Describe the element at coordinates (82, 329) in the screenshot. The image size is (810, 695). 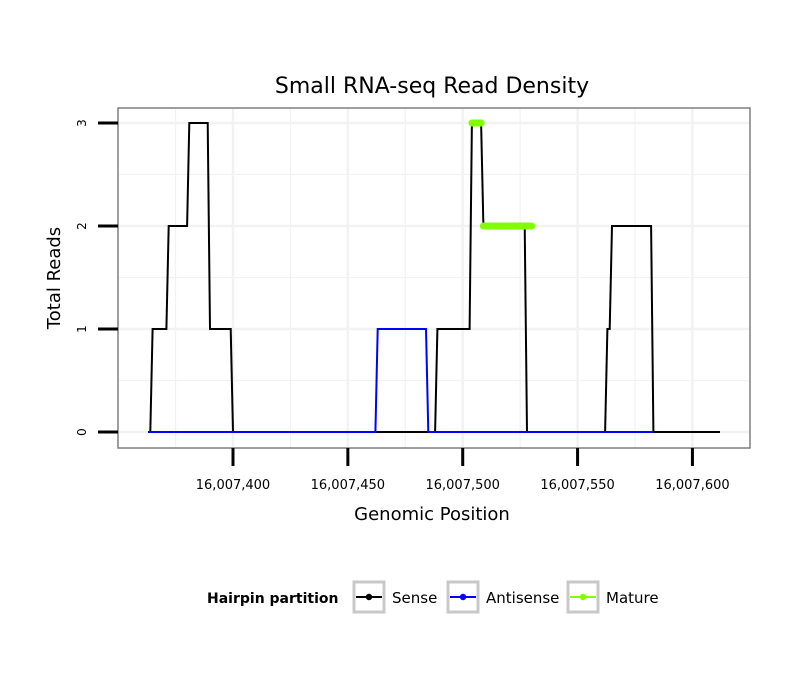
I see `y-tick-label: 1` at that location.